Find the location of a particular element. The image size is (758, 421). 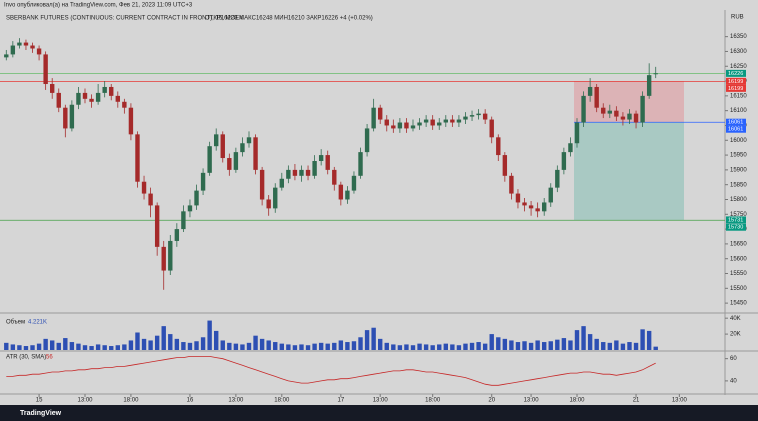

y-tick-label: 15850 is located at coordinates (738, 185).